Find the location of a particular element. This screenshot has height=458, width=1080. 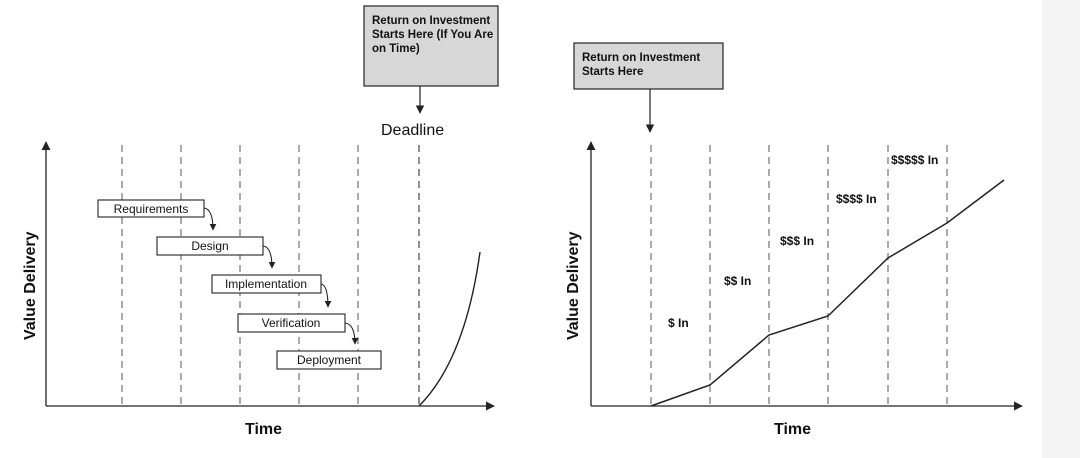

right-margin-strip is located at coordinates (1061, 229).